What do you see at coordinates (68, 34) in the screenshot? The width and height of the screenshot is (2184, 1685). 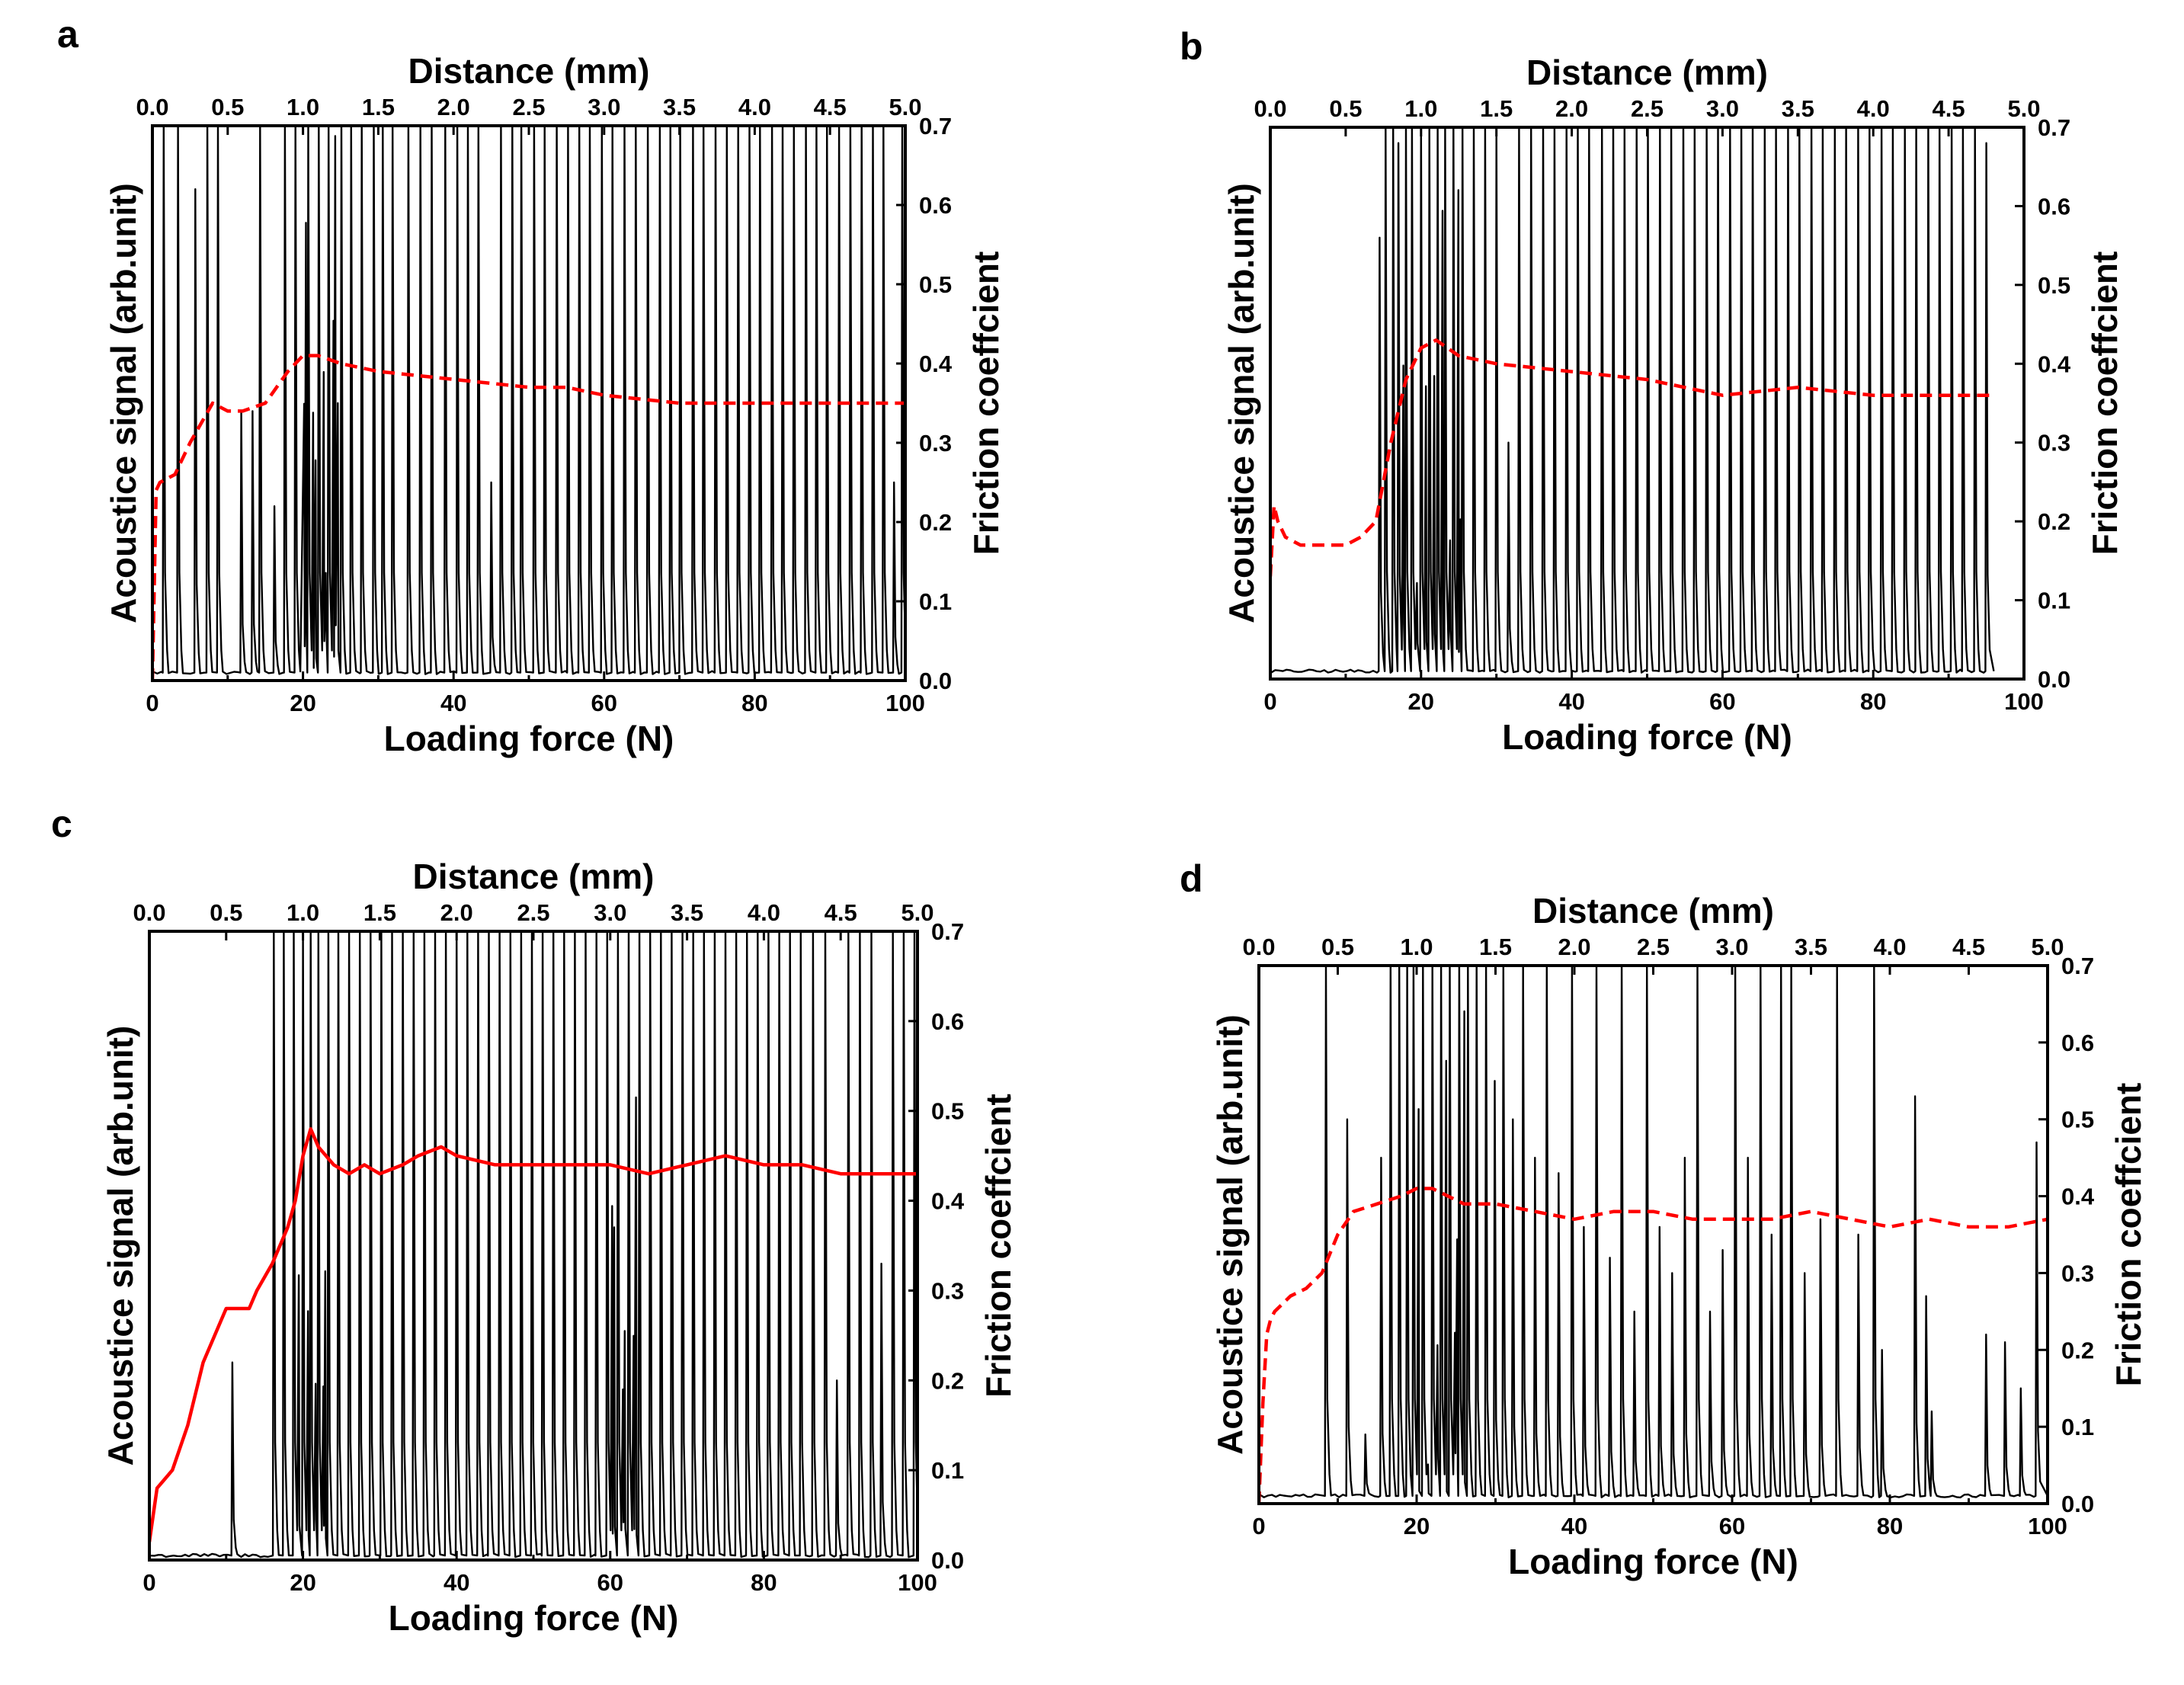 I see `panel-label: a` at bounding box center [68, 34].